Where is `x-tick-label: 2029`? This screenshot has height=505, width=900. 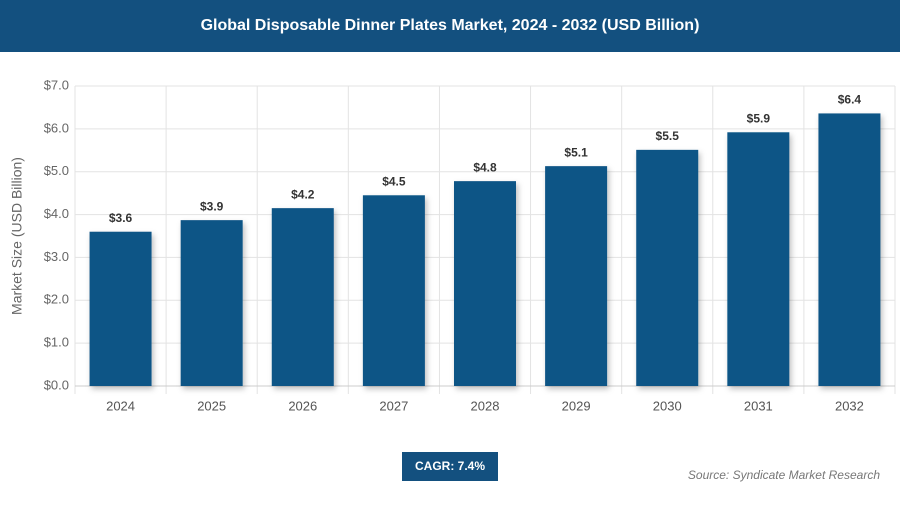 x-tick-label: 2029 is located at coordinates (576, 405).